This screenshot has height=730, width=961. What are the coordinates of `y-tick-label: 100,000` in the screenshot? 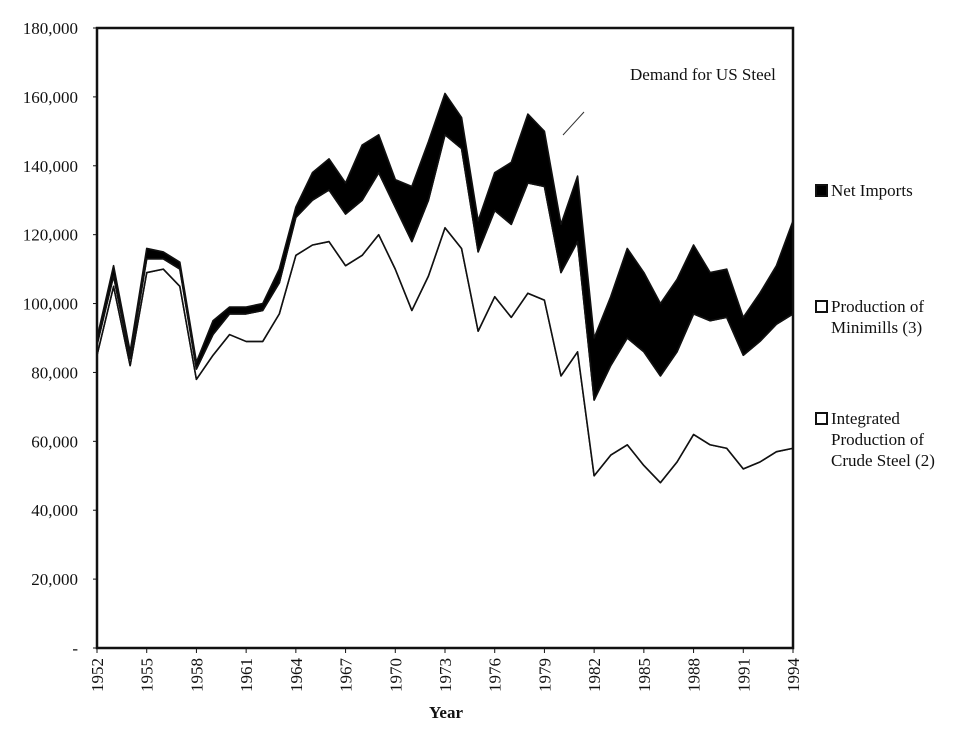 It's located at (50, 304).